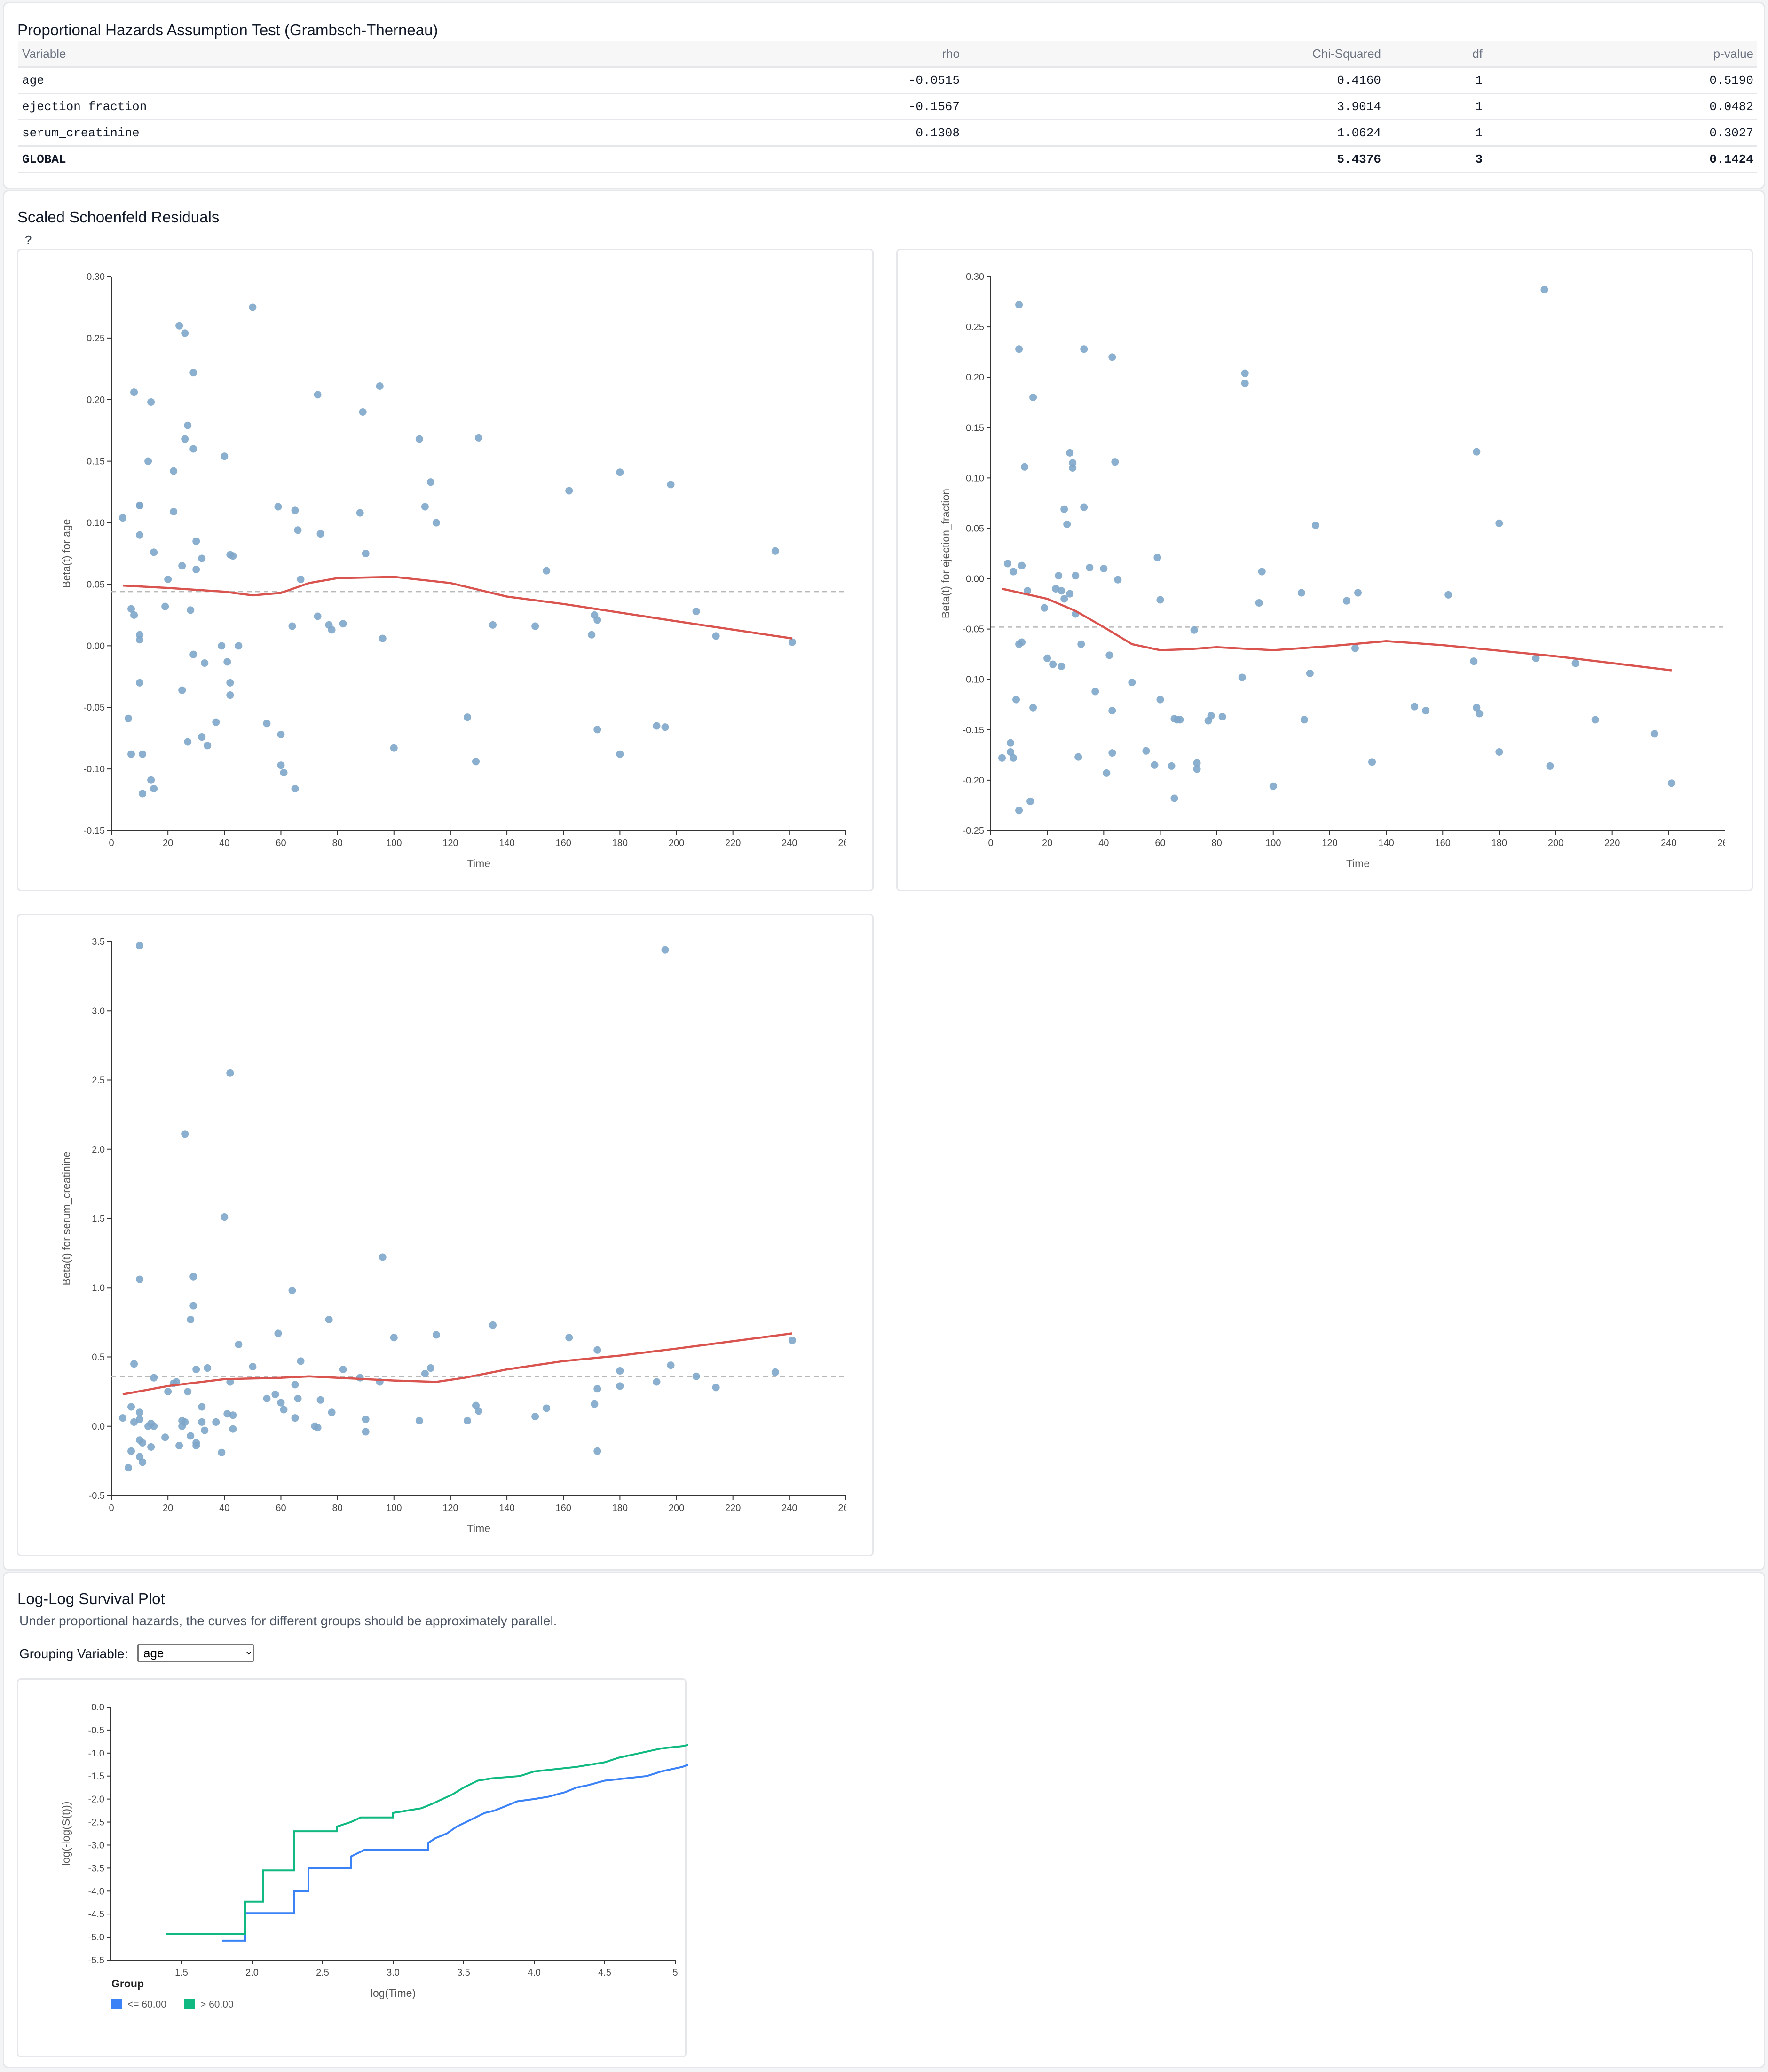  Describe the element at coordinates (116, 2004) in the screenshot. I see `legend-swatch` at that location.